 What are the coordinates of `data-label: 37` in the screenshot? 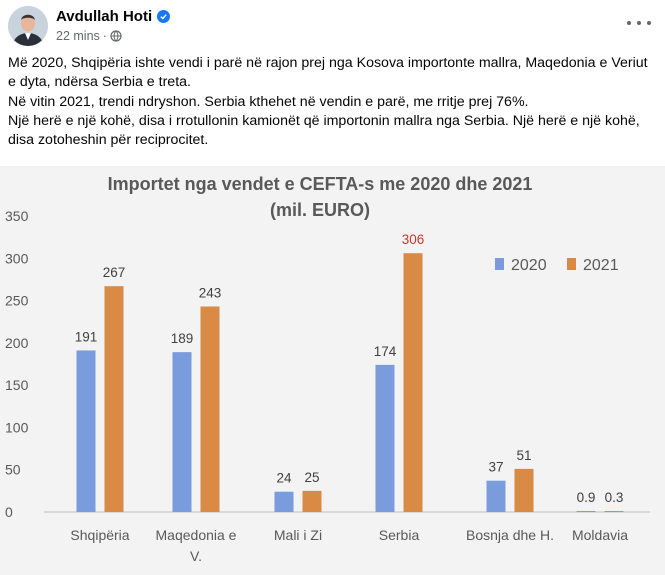 It's located at (495, 467).